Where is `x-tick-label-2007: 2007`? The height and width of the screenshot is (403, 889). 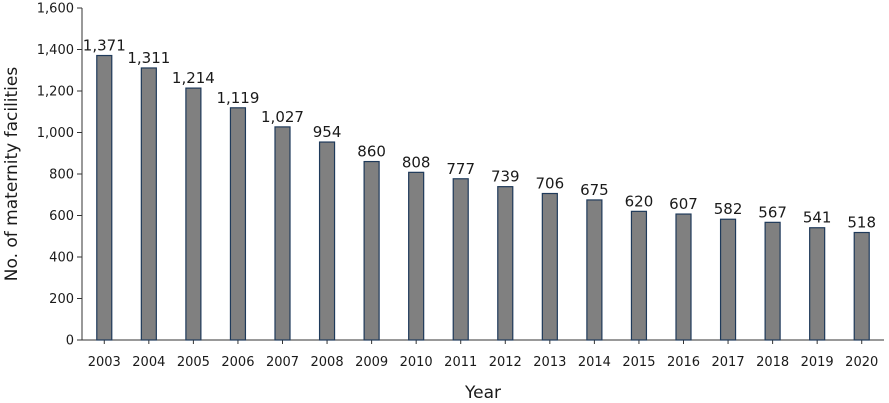 x-tick-label-2007: 2007 is located at coordinates (282, 362).